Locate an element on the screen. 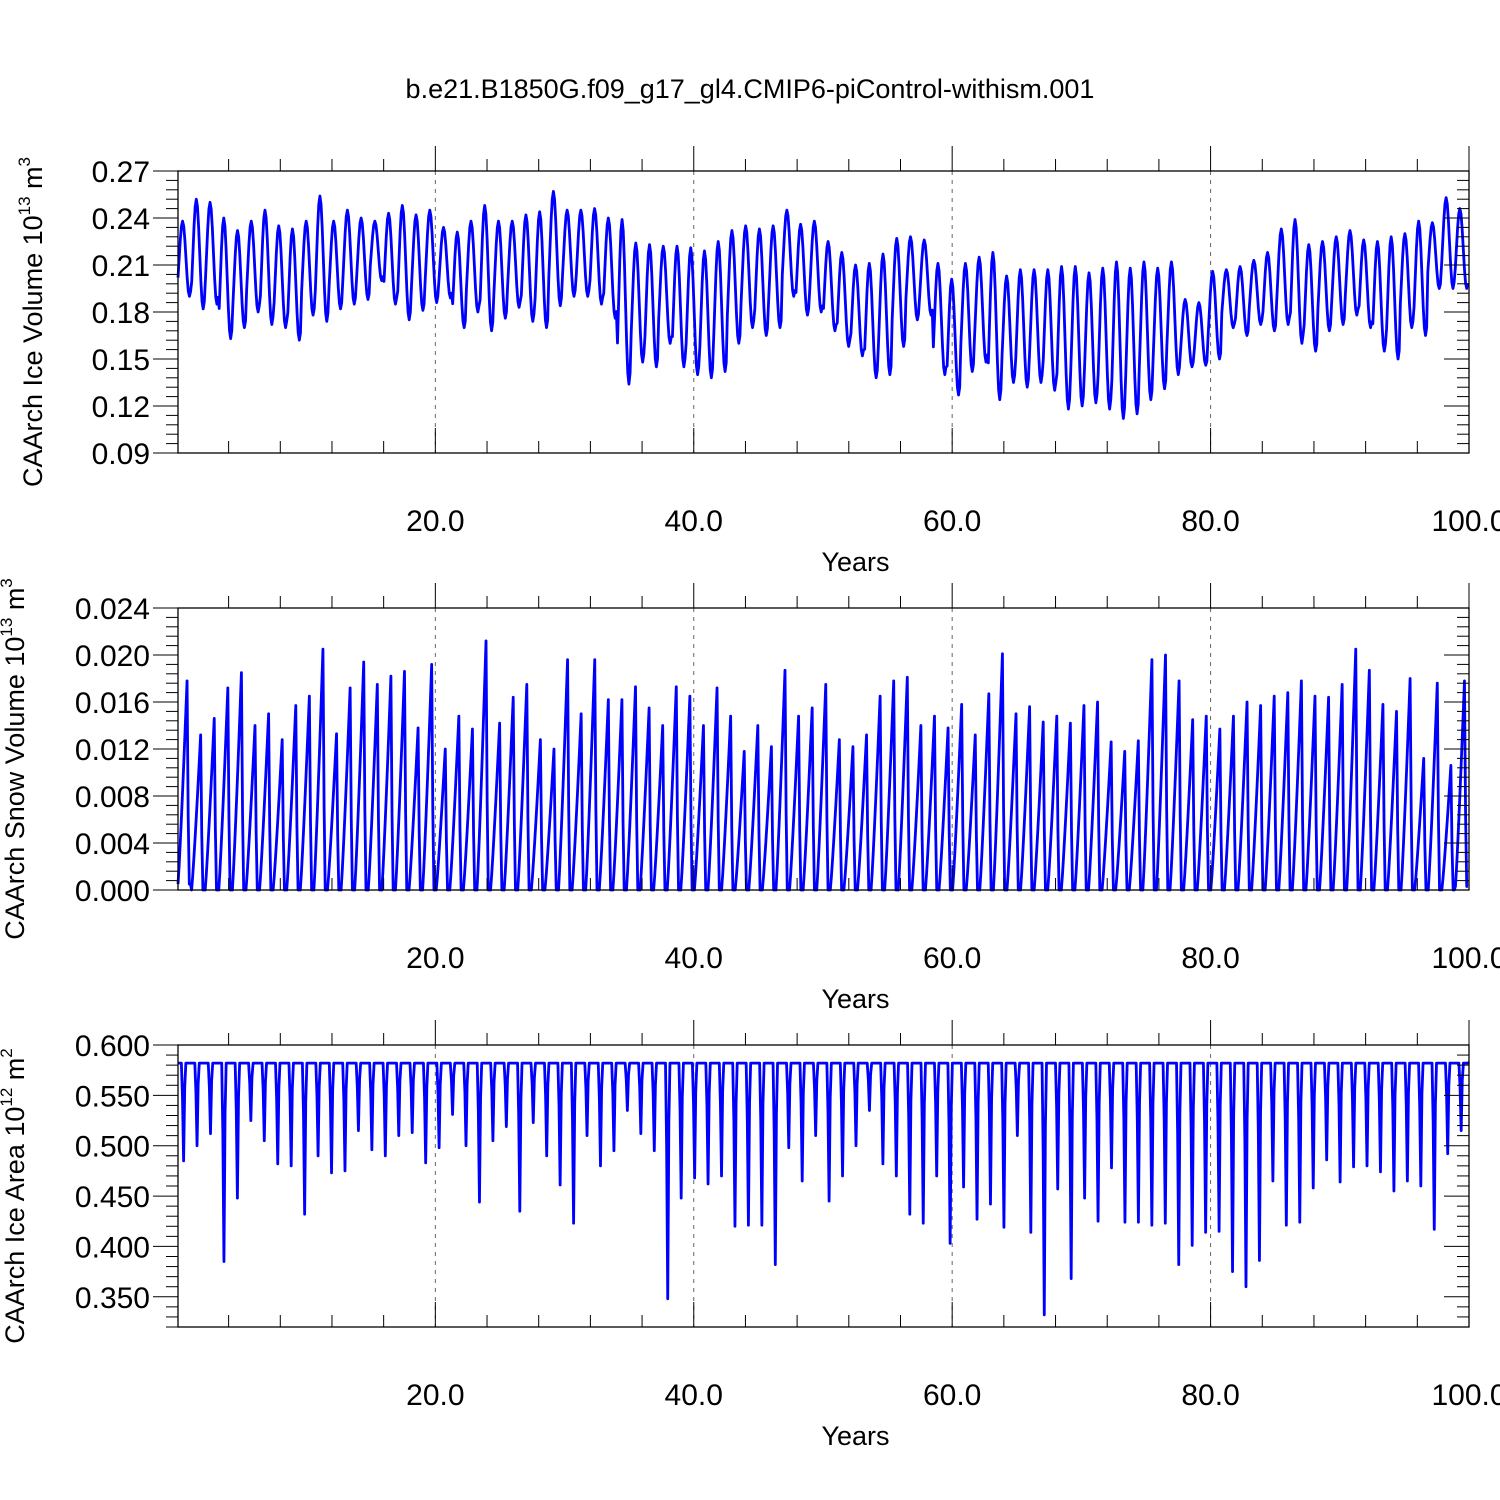 The width and height of the screenshot is (1500, 1500). y-tick-label: 0.21 is located at coordinates (121, 266).